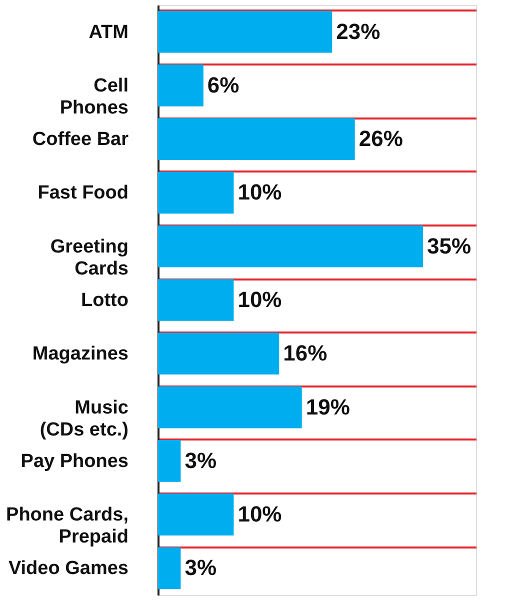 The image size is (526, 603). Describe the element at coordinates (83, 193) in the screenshot. I see `y-tick-label: Fast Food` at that location.